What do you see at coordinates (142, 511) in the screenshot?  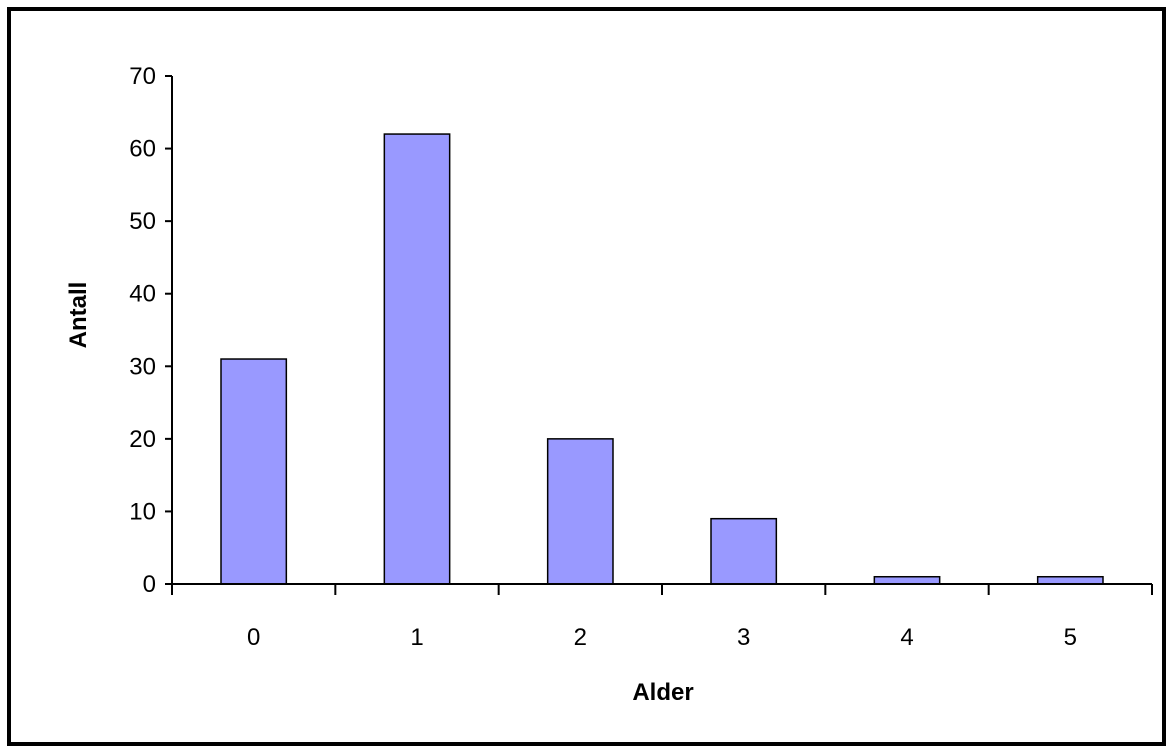 I see `y-tick-label-10: 10` at bounding box center [142, 511].